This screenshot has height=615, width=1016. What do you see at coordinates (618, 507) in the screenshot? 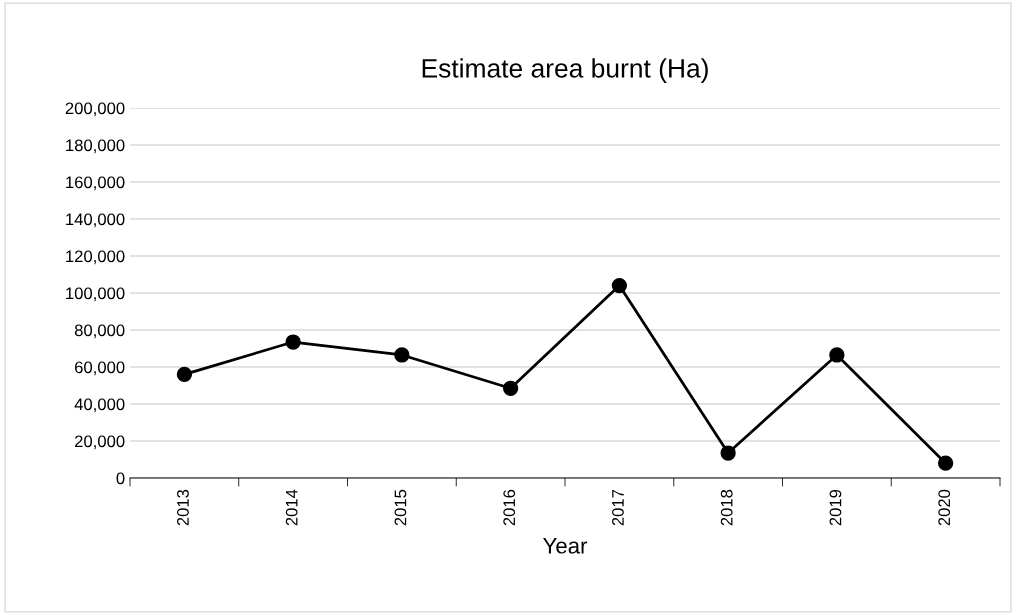
I see `x-tick-label: 2017` at bounding box center [618, 507].